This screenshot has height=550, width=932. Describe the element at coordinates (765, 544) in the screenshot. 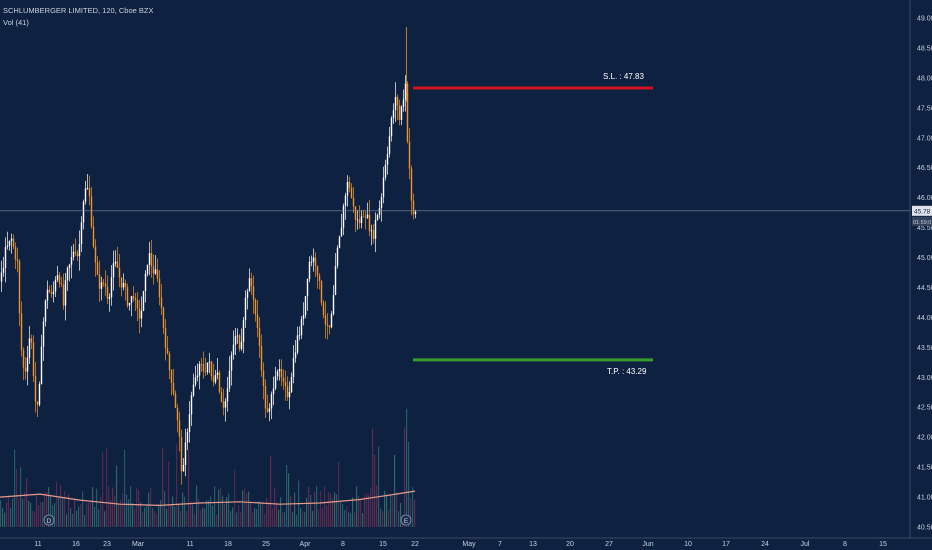

I see `time-tick-label: 24` at that location.